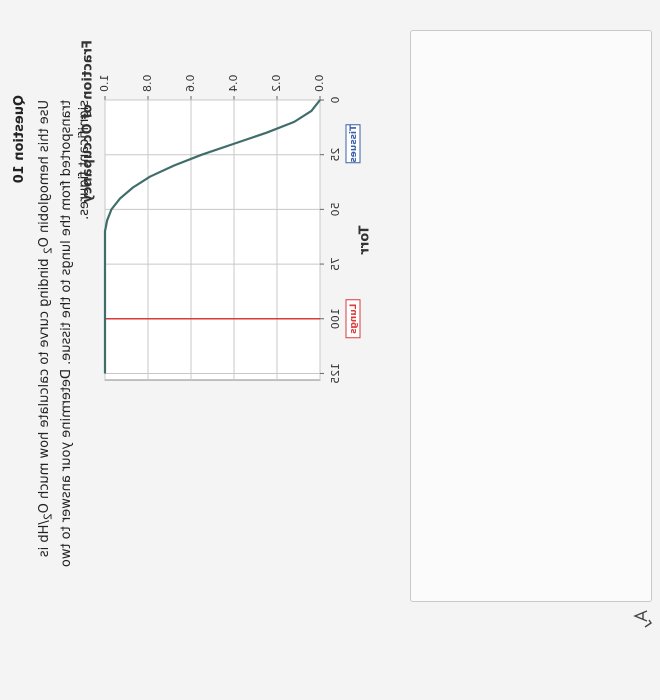 The width and height of the screenshot is (660, 700). I want to click on plot-area, so click(212, 240).